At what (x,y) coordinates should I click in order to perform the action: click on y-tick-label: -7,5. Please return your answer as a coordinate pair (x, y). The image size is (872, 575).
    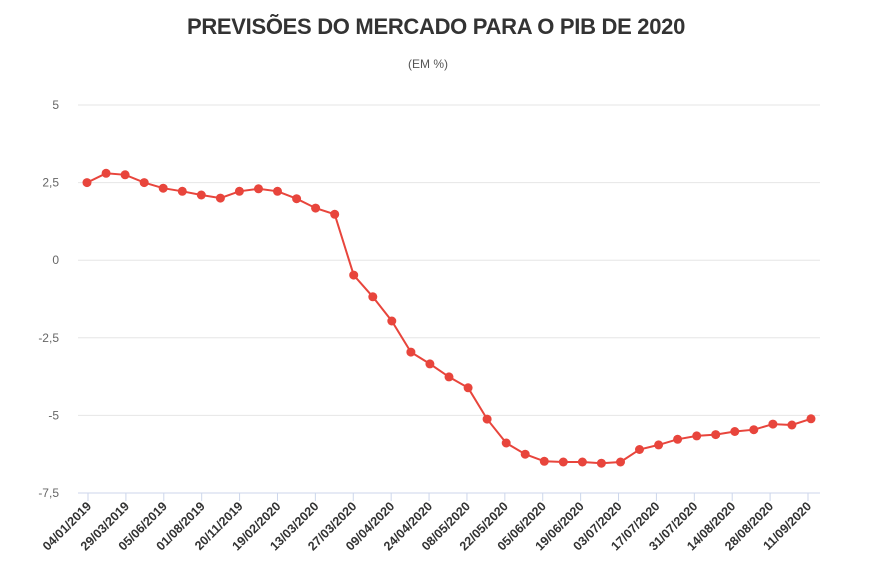
    Looking at the image, I should click on (48, 493).